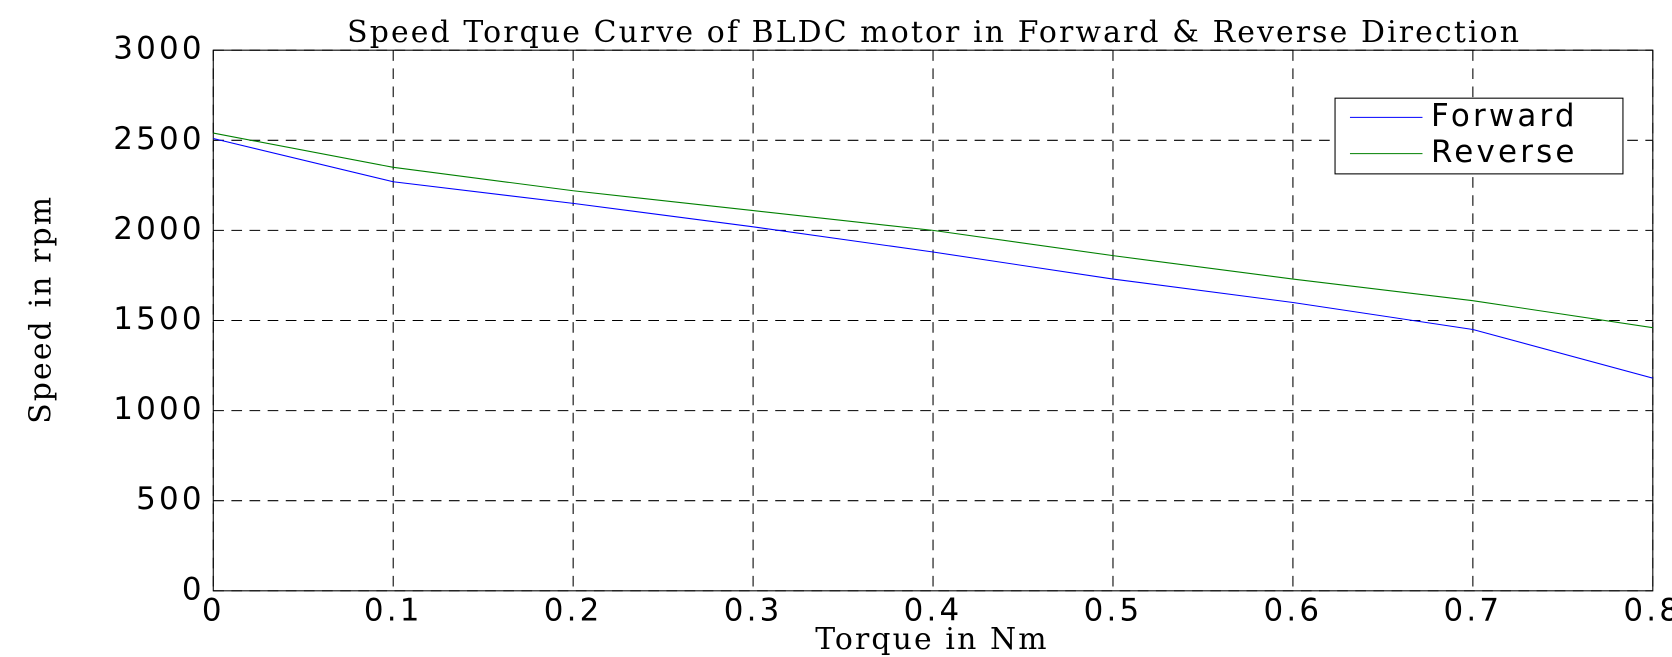 The image size is (1672, 657). Describe the element at coordinates (1472, 611) in the screenshot. I see `x-tick-label: 0.7` at that location.